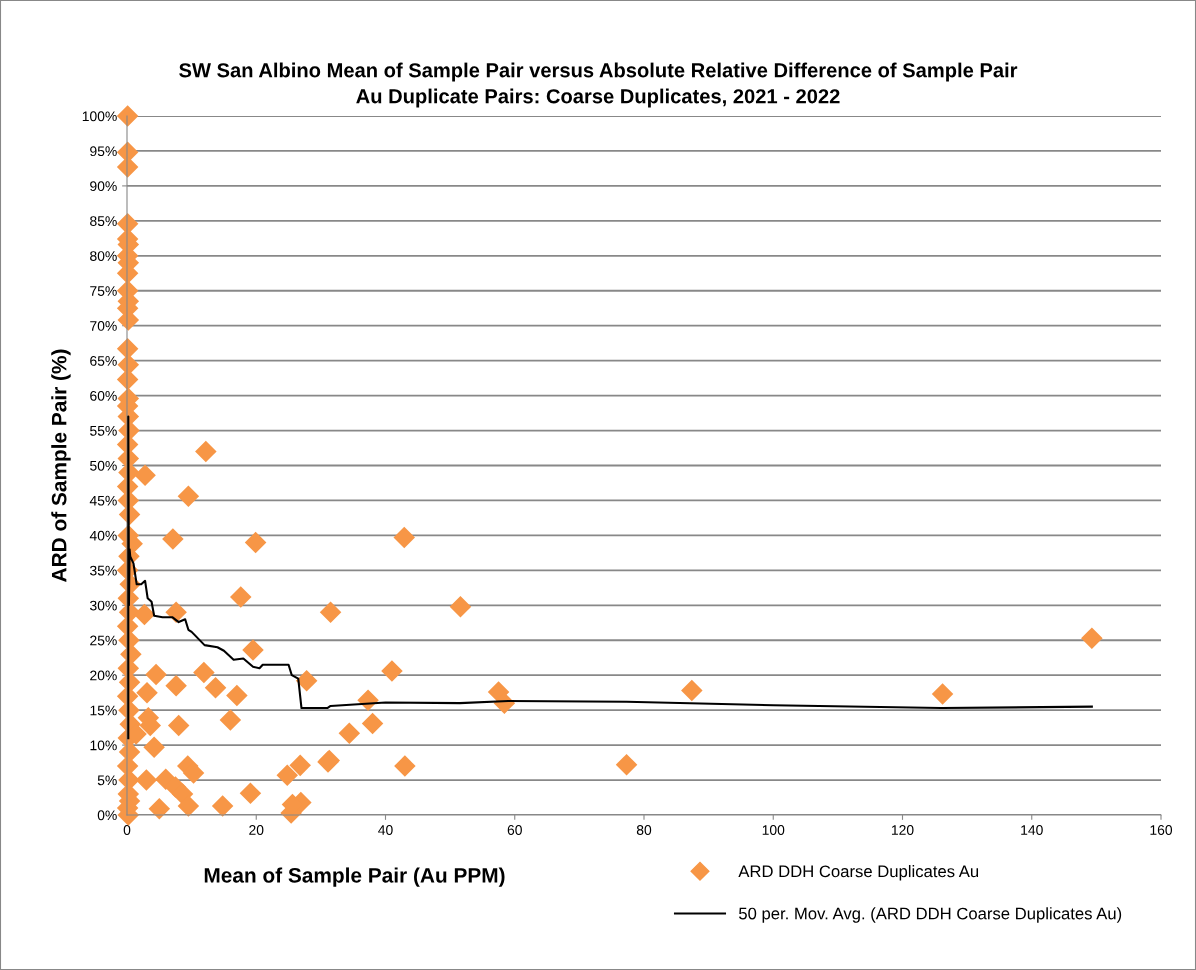 Image resolution: width=1196 pixels, height=970 pixels. Describe the element at coordinates (598, 98) in the screenshot. I see `chart-subtitle: Au Duplicate Pairs: Coarse Duplicates, 2021 - 2022` at that location.